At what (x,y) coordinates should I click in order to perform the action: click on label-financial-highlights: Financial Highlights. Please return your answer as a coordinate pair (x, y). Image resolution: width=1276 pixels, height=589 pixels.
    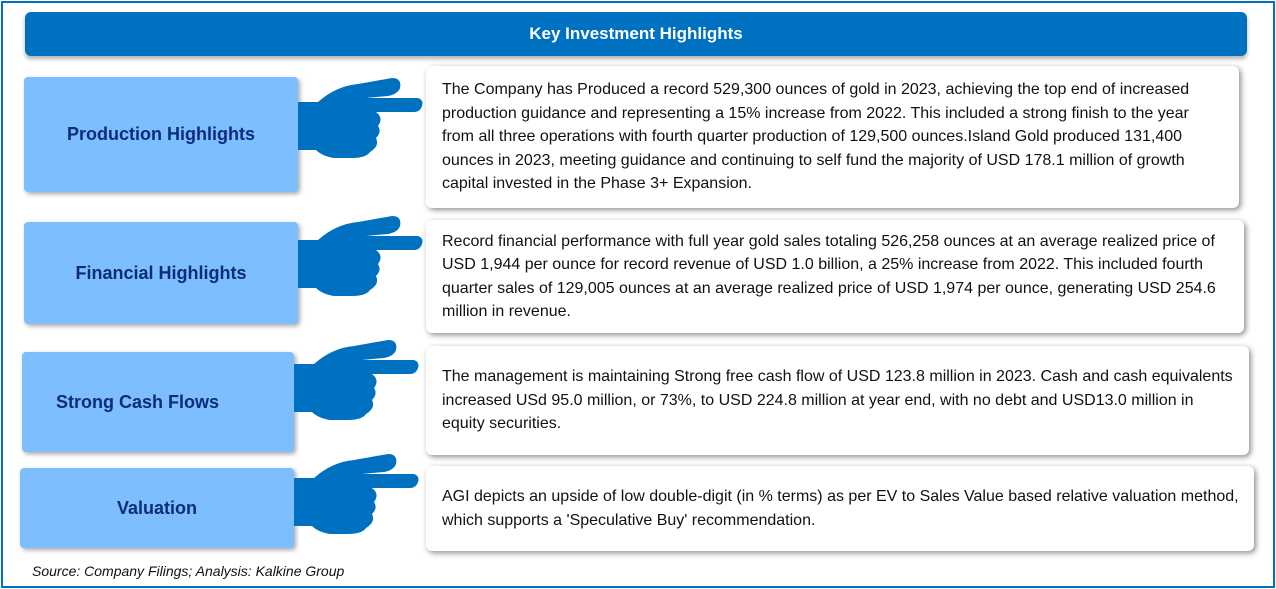
    Looking at the image, I should click on (161, 273).